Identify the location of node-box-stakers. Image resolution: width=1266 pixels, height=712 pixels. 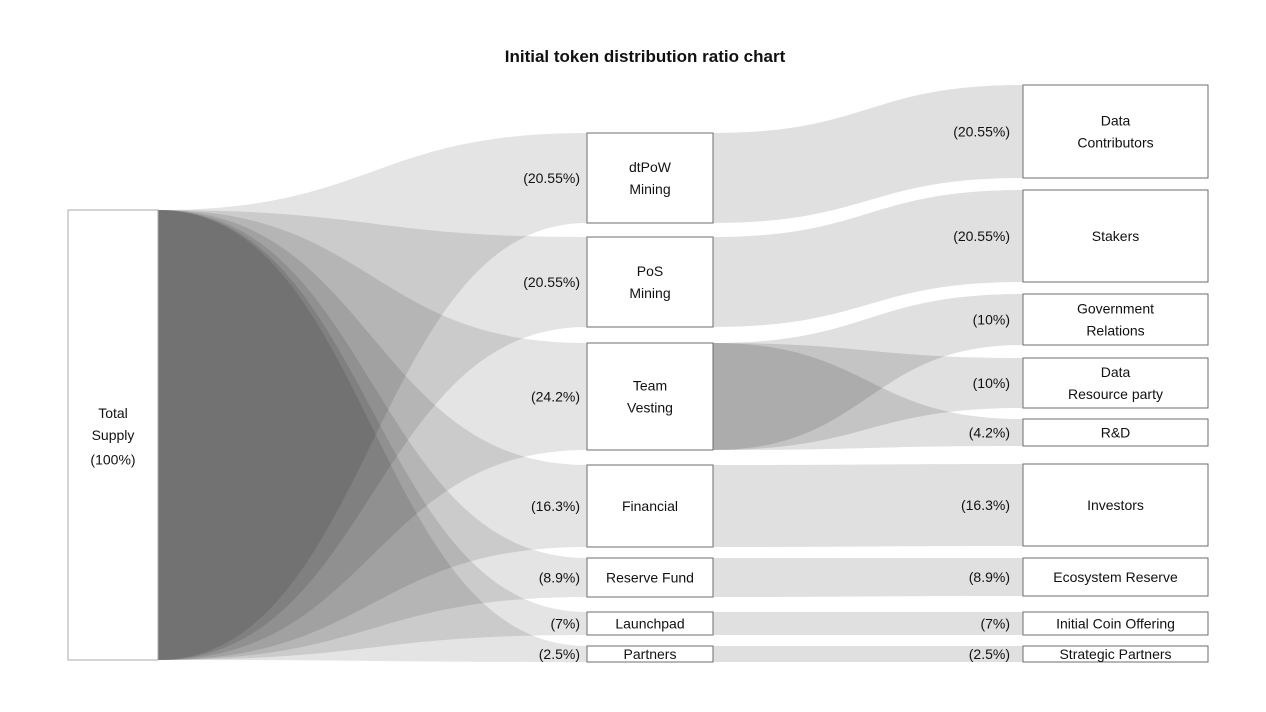
(1115, 236).